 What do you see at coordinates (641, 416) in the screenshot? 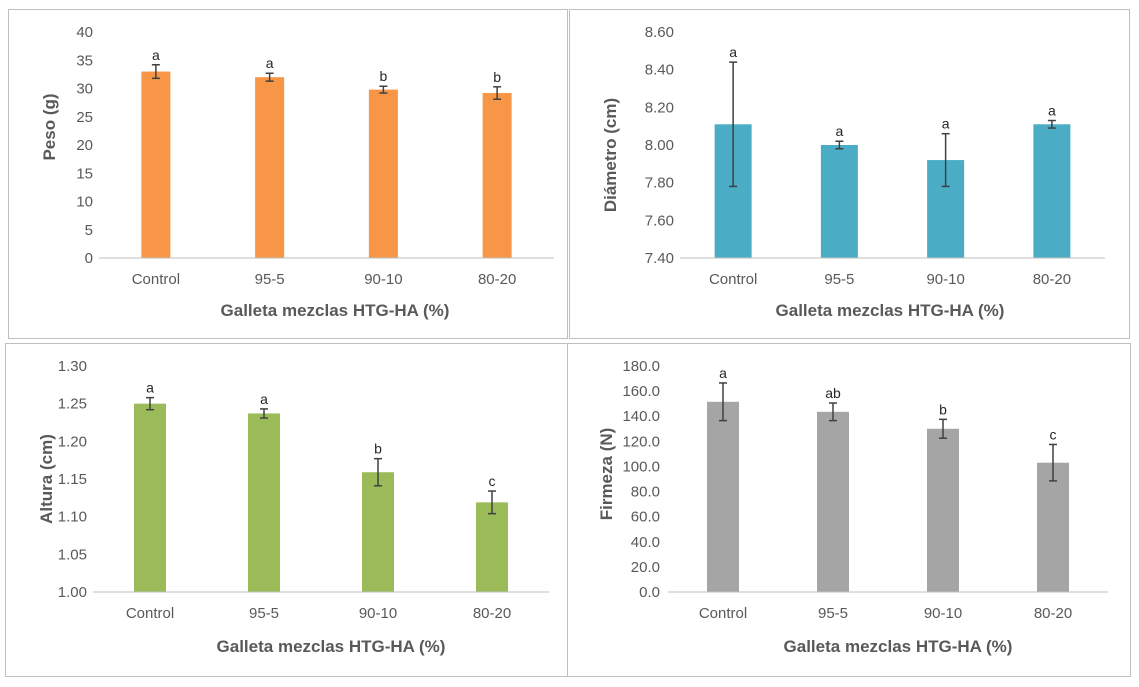
I see `y-tick-label: 140.0` at bounding box center [641, 416].